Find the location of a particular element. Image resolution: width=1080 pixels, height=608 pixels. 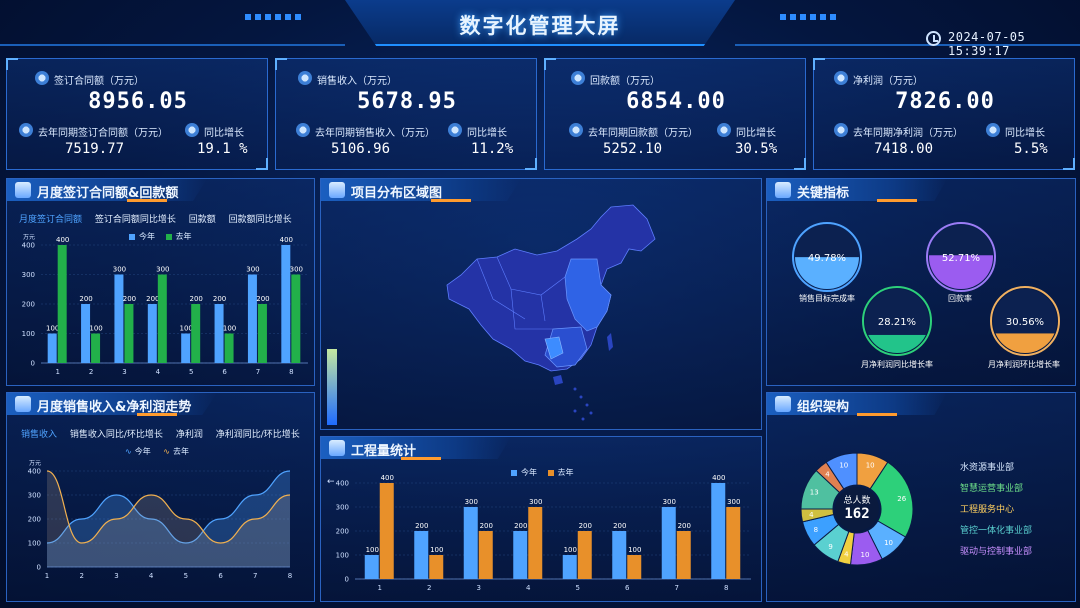

kpi-label: 净利润（万元） is located at coordinates (888, 81).